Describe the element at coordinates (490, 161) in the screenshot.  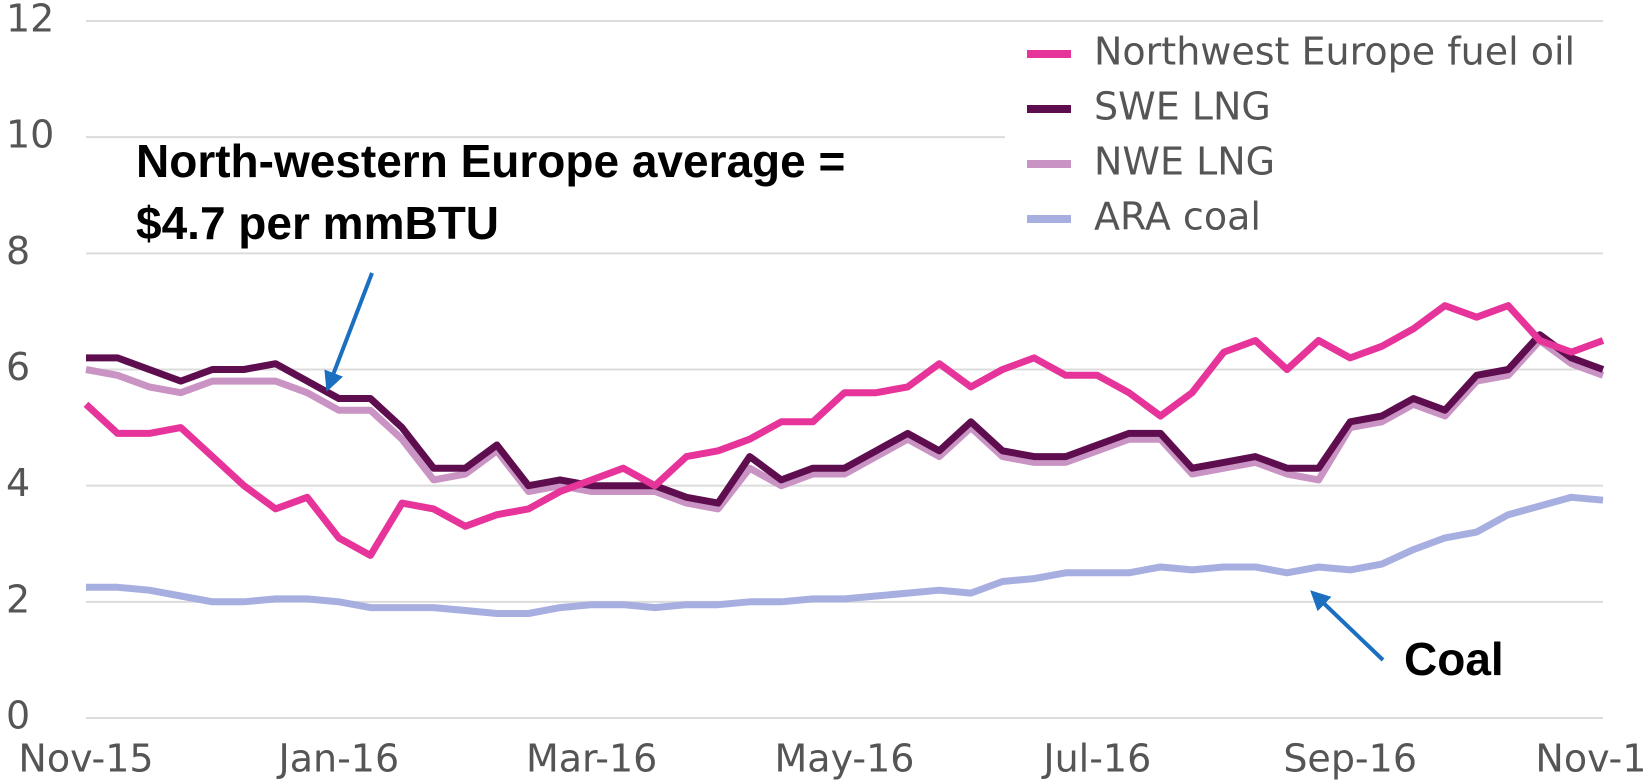
I see `annotation: North-western Europe average =` at that location.